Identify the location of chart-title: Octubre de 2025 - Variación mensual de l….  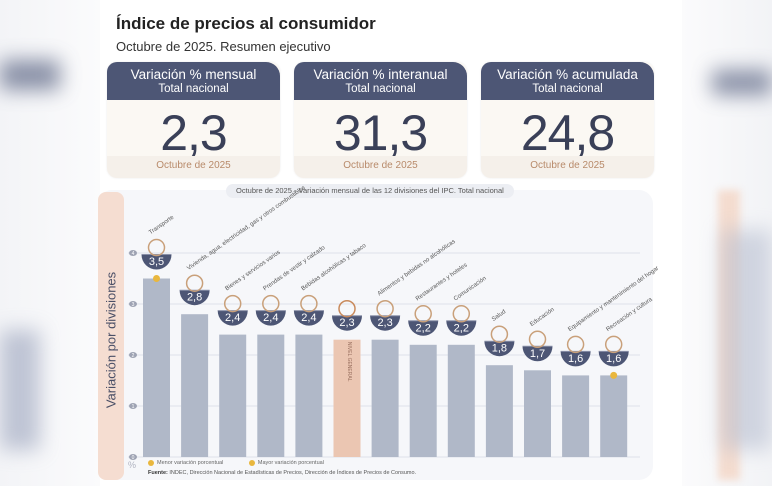
(370, 191).